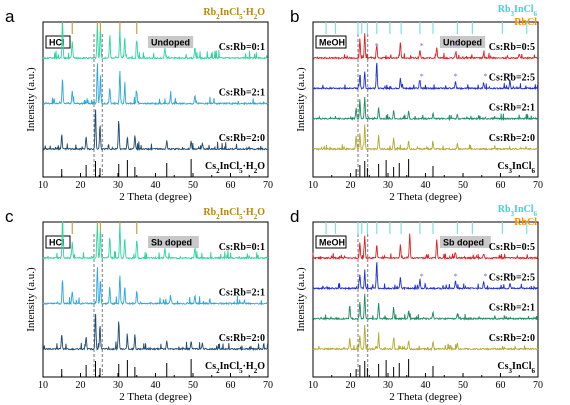 The image size is (570, 405). I want to click on panel-letter: d, so click(294, 216).